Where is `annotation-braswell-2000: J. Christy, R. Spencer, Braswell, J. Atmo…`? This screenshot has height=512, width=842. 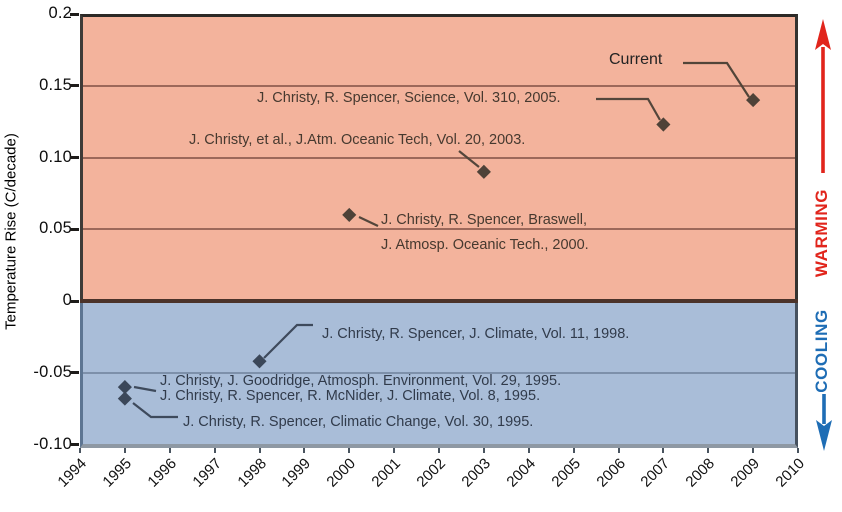
annotation-braswell-2000: J. Christy, R. Spencer, Braswell, J. Atmo… is located at coordinates (485, 232).